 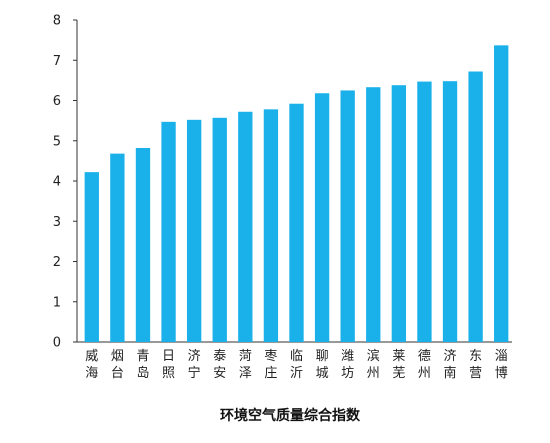 I want to click on x-tick-char: 威, so click(x=91, y=356).